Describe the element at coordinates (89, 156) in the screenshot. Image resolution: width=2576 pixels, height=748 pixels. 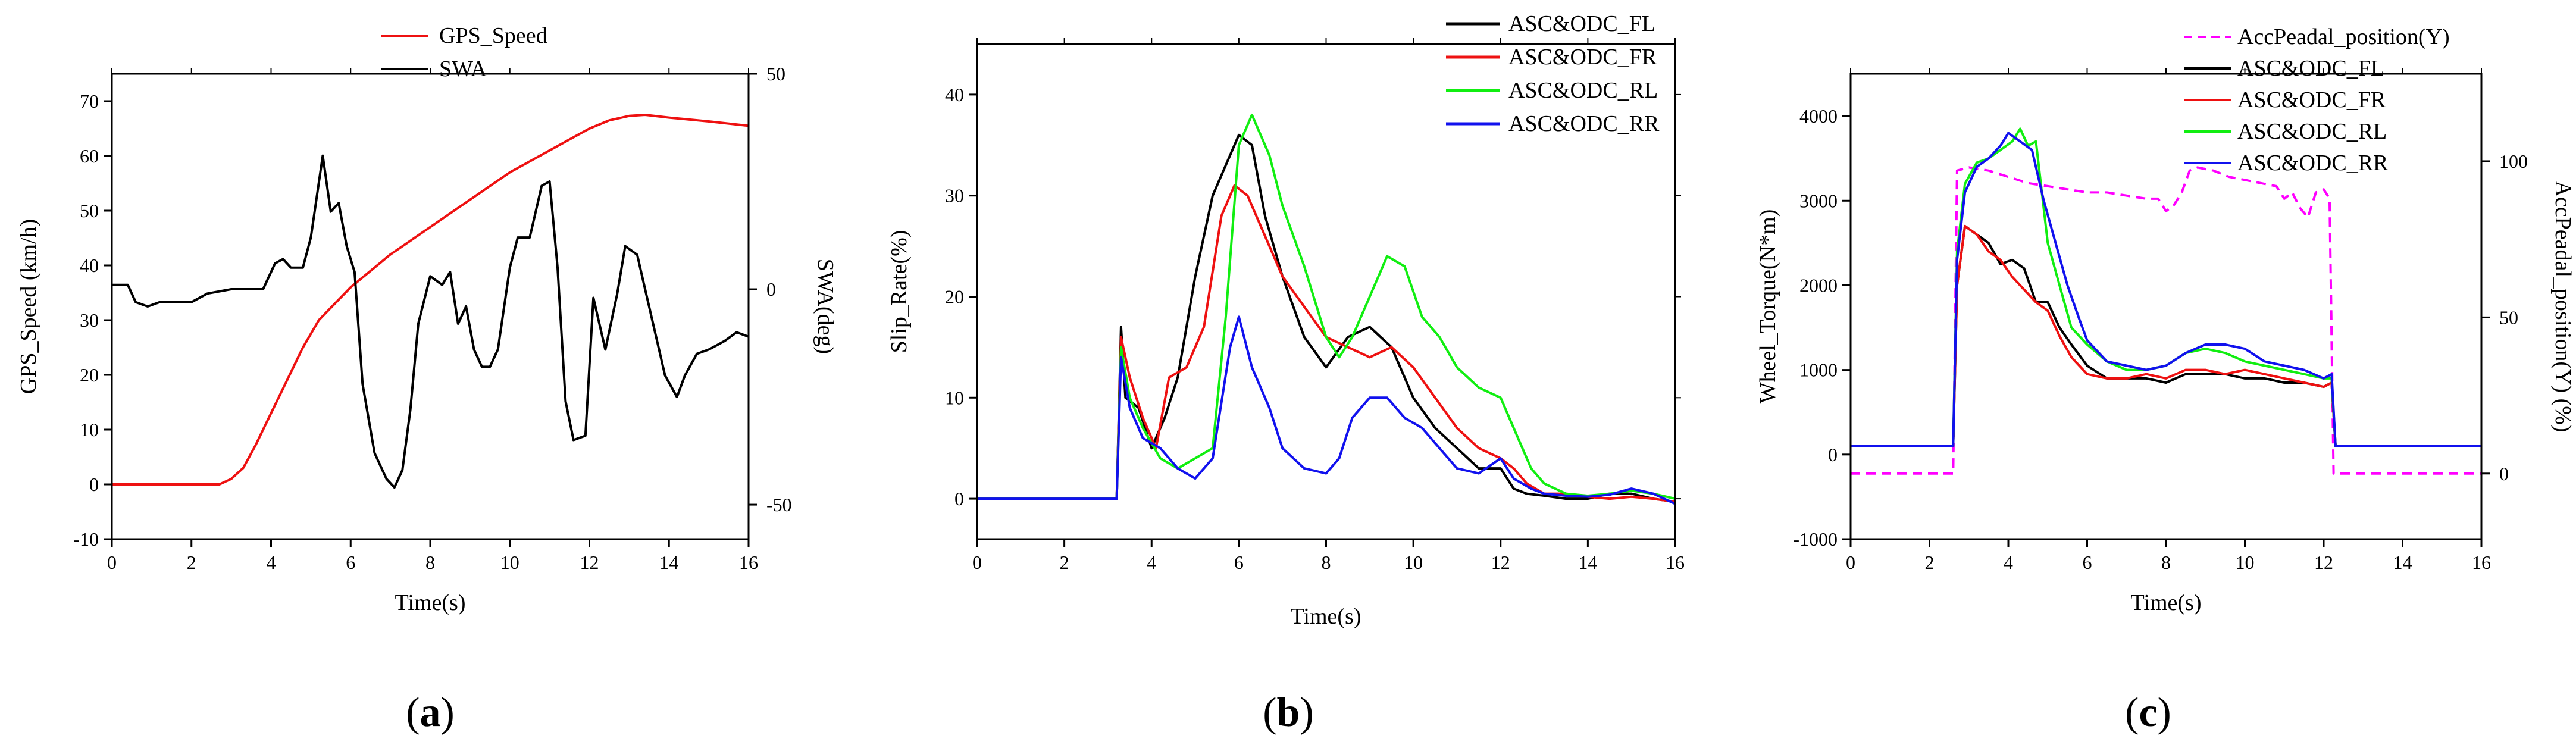
I see `y-tick-label: 60` at that location.